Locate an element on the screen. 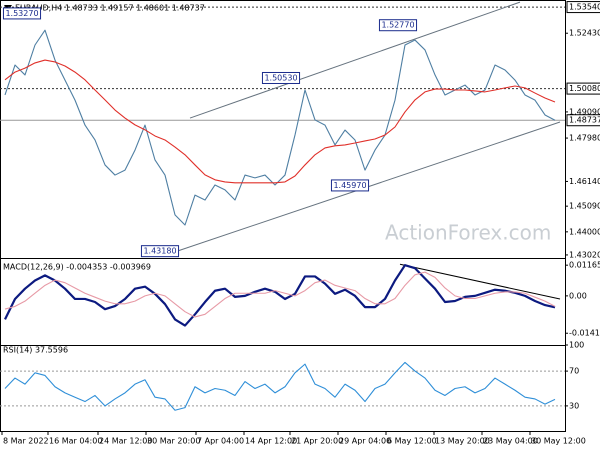 This screenshot has height=450, width=600. boxed-label: 1.50080 is located at coordinates (584, 88).